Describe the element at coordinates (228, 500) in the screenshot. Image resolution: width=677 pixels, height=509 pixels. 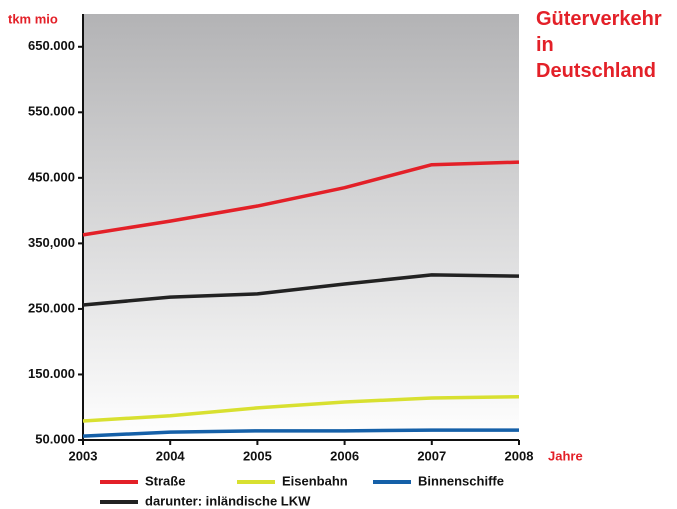
I see `legend-label: darunter: inländische LKW` at that location.